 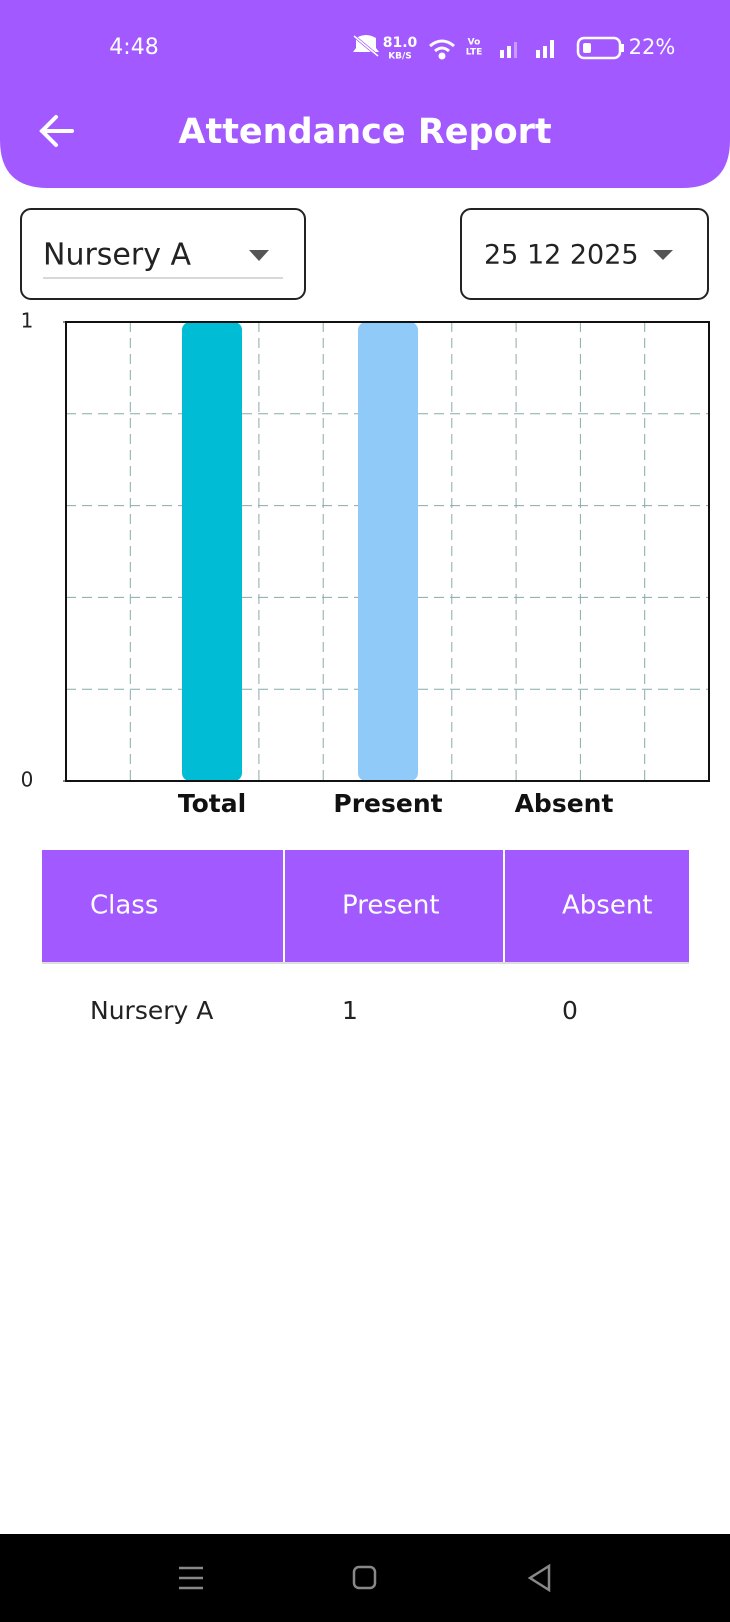 I want to click on battery-icon, so click(x=600, y=48).